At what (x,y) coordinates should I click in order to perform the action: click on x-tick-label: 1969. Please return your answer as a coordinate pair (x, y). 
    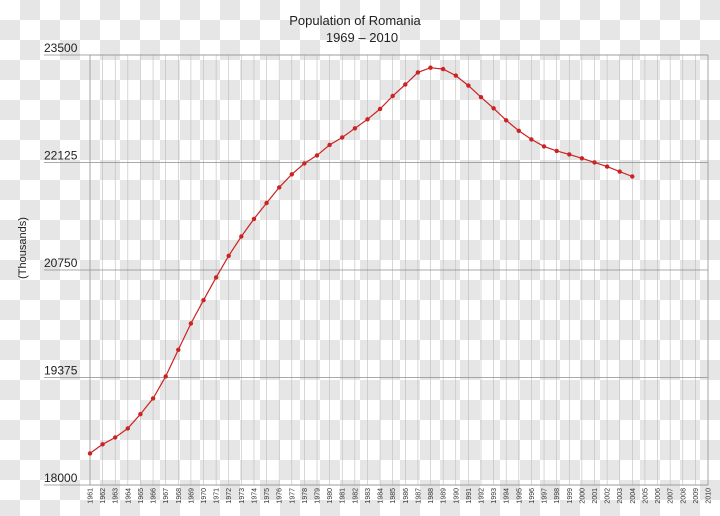
    Looking at the image, I should click on (191, 496).